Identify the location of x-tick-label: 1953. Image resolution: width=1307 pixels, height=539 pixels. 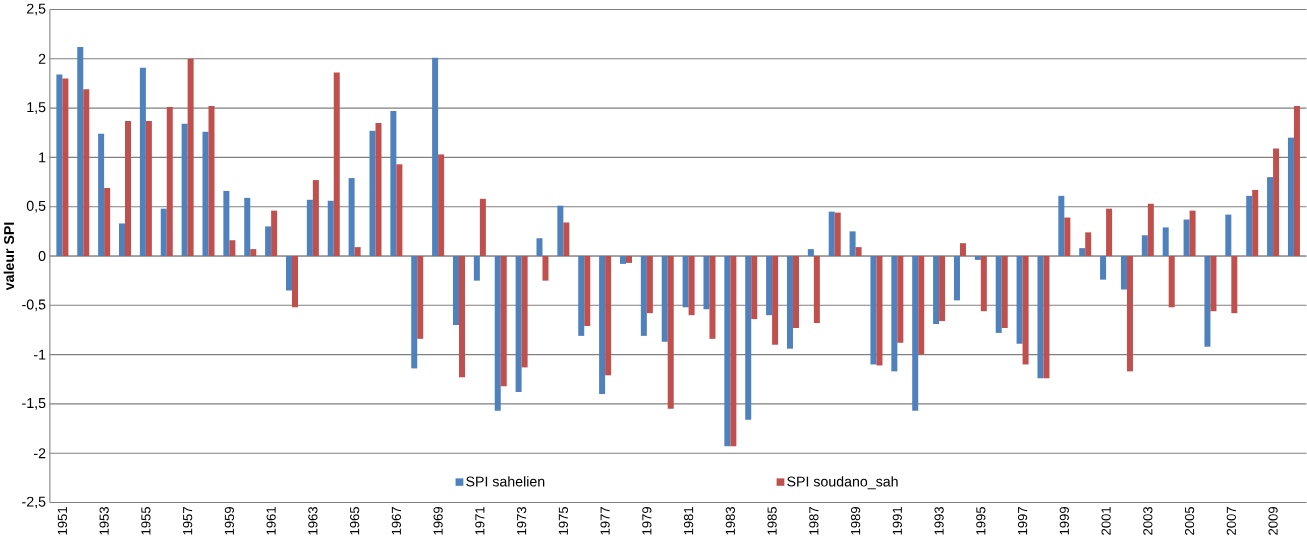
(104, 520).